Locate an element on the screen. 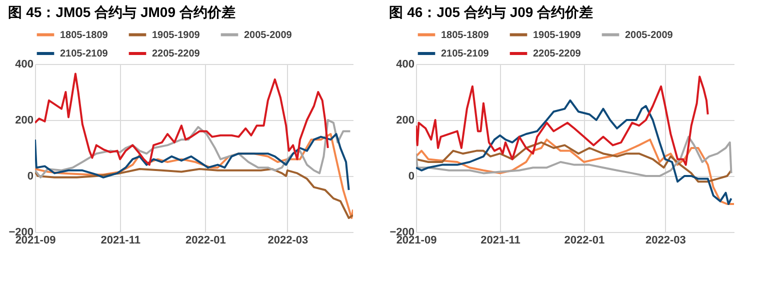 The height and width of the screenshot is (297, 771). chart-title: 图 45：JM05 合约与 JM09 合约价差 is located at coordinates (122, 12).